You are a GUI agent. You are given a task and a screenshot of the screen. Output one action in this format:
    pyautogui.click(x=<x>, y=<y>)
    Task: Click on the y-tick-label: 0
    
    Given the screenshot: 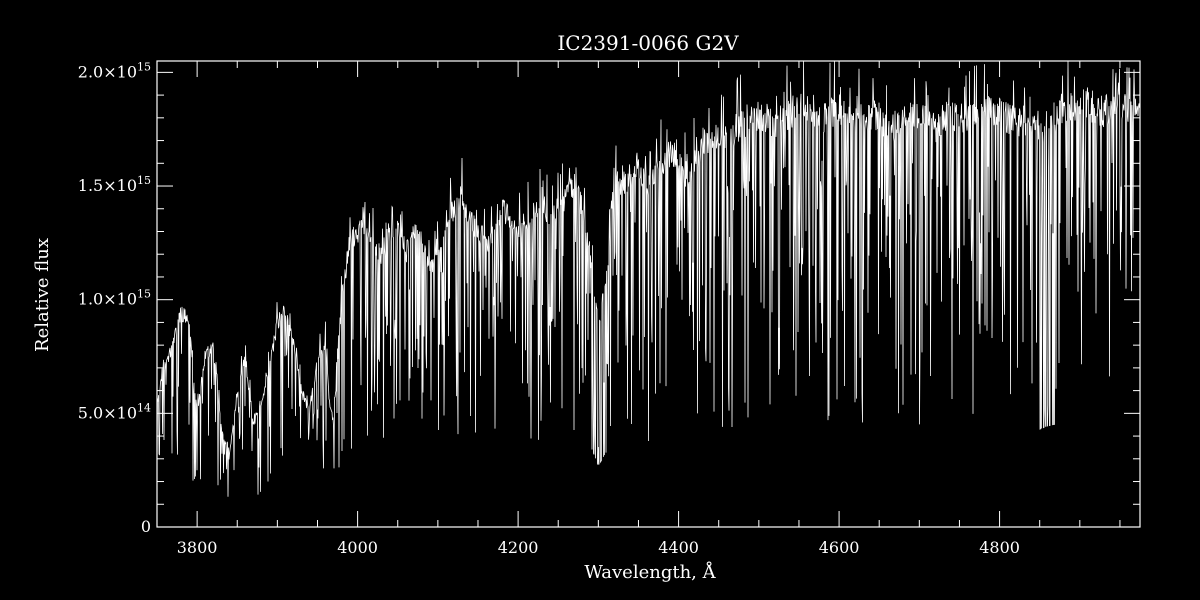 What is the action you would take?
    pyautogui.click(x=146, y=526)
    